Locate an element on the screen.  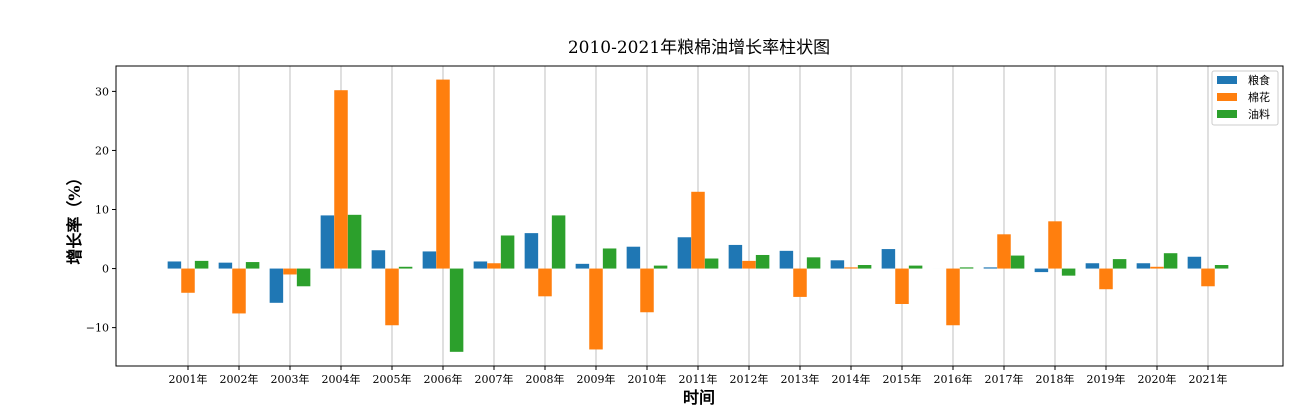
x-tick-label: 2012年 is located at coordinates (749, 379).